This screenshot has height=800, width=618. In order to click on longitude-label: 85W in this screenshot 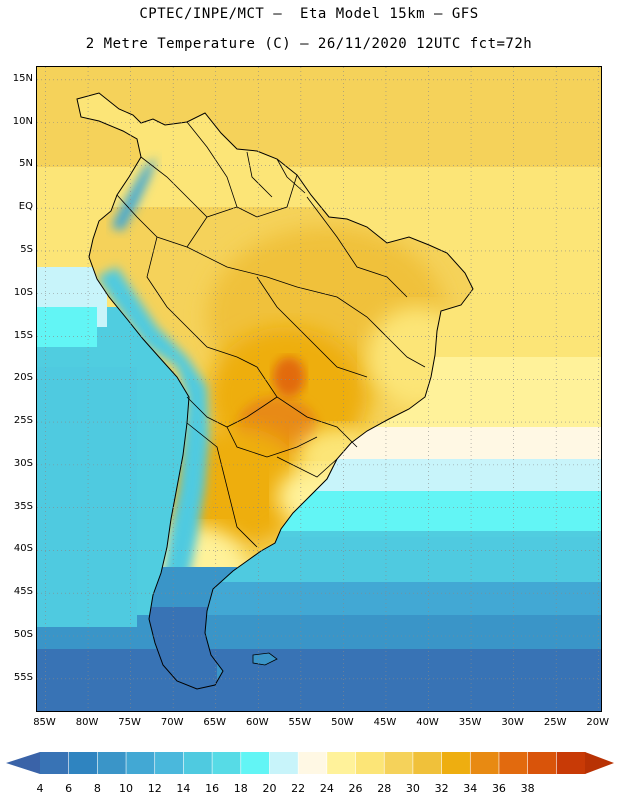, I will do `click(44, 722)`.